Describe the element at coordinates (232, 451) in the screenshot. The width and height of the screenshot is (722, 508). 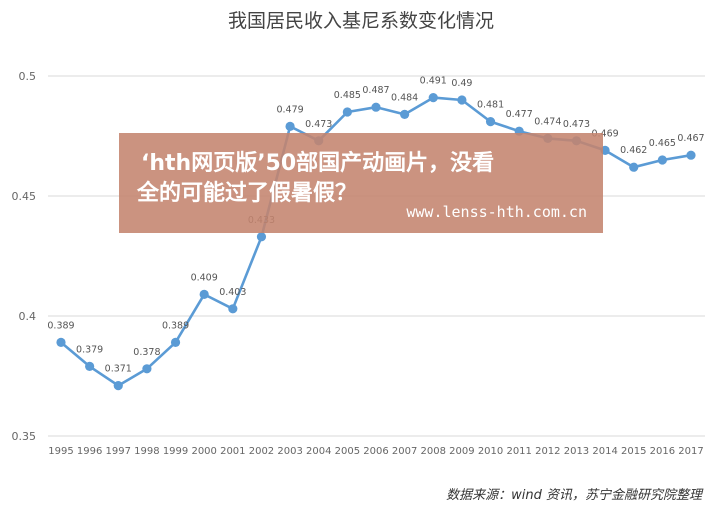
I see `x-tick-label: 2001` at that location.